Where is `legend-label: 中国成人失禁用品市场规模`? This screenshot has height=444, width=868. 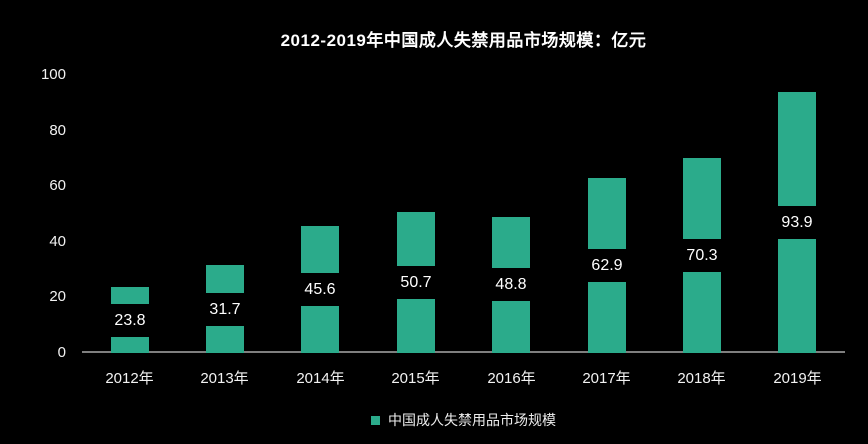
legend-label: 中国成人失禁用品市场规模 is located at coordinates (472, 420).